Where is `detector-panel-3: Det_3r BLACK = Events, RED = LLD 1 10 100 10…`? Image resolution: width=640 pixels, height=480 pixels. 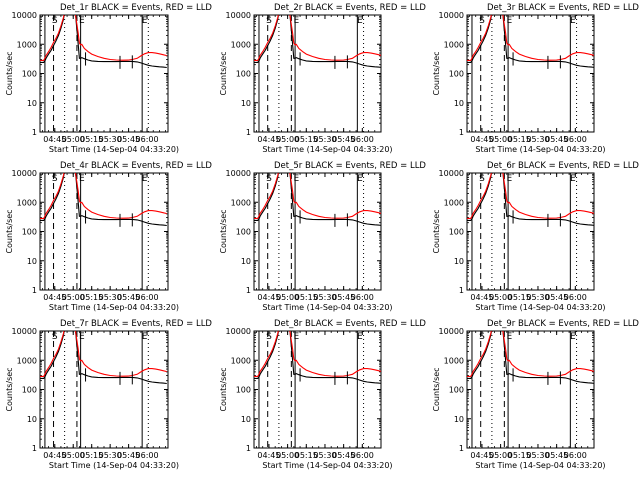 detector-panel-3: Det_3r BLACK = Events, RED = LLD 1 10 100 10… is located at coordinates (535, 78).